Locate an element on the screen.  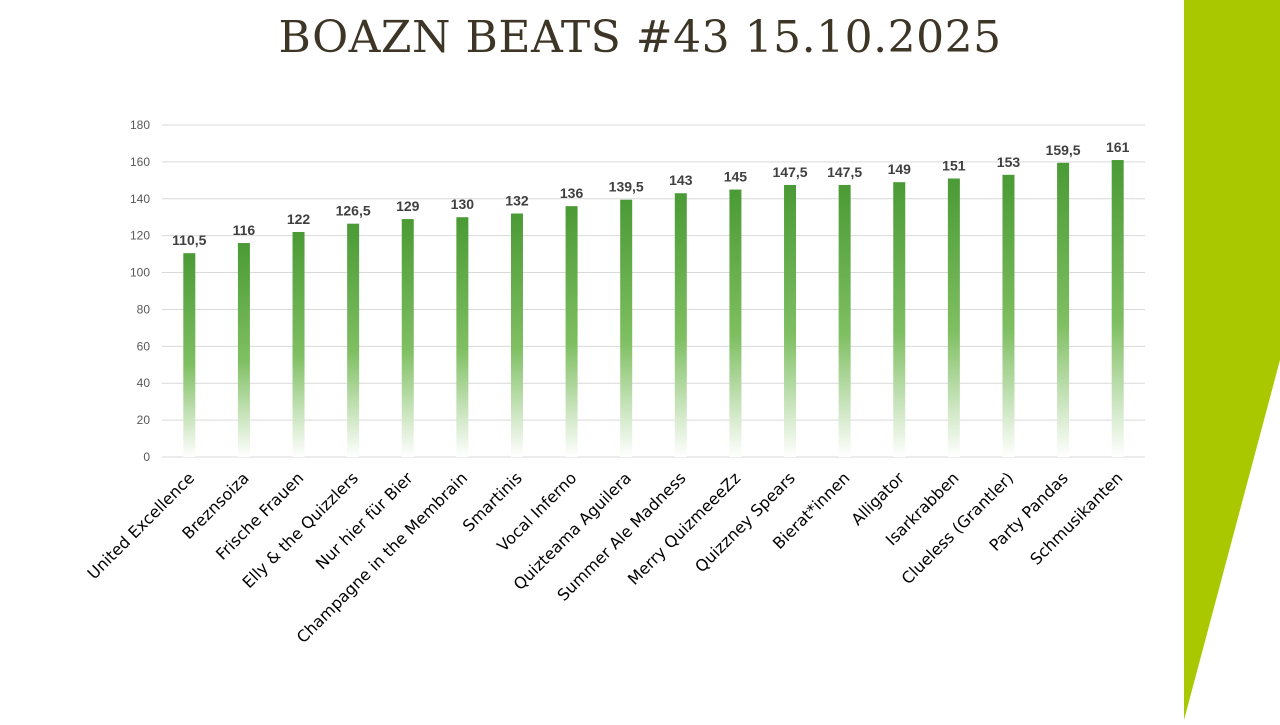
data-label: 153 is located at coordinates (1009, 162).